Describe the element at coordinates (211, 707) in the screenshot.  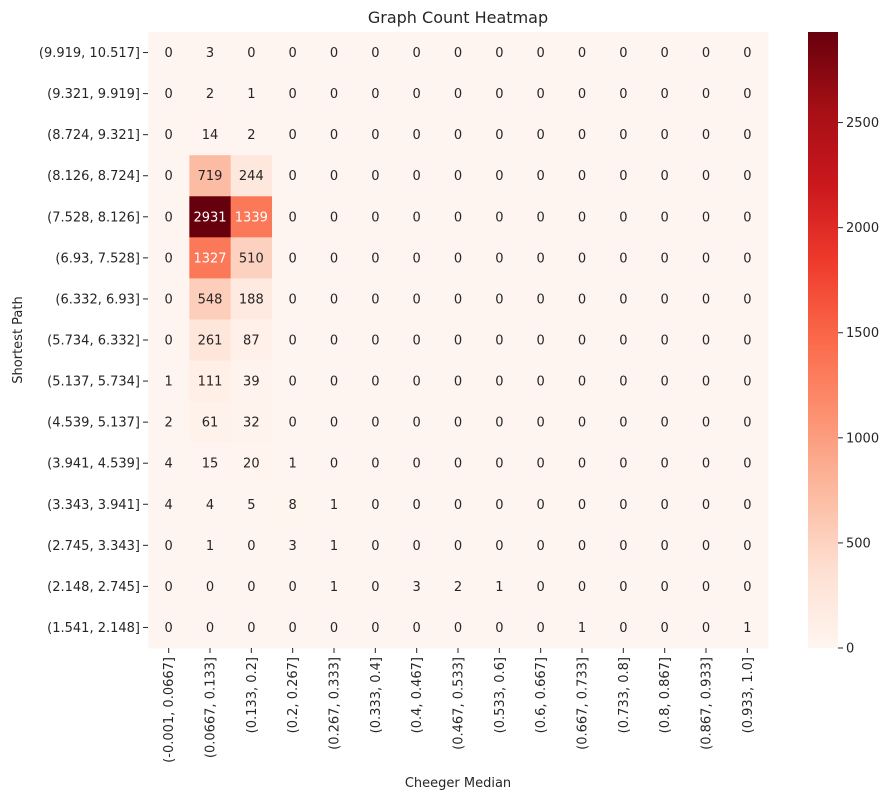
I see `x-tick-label: (0.0667, 0.133]` at that location.